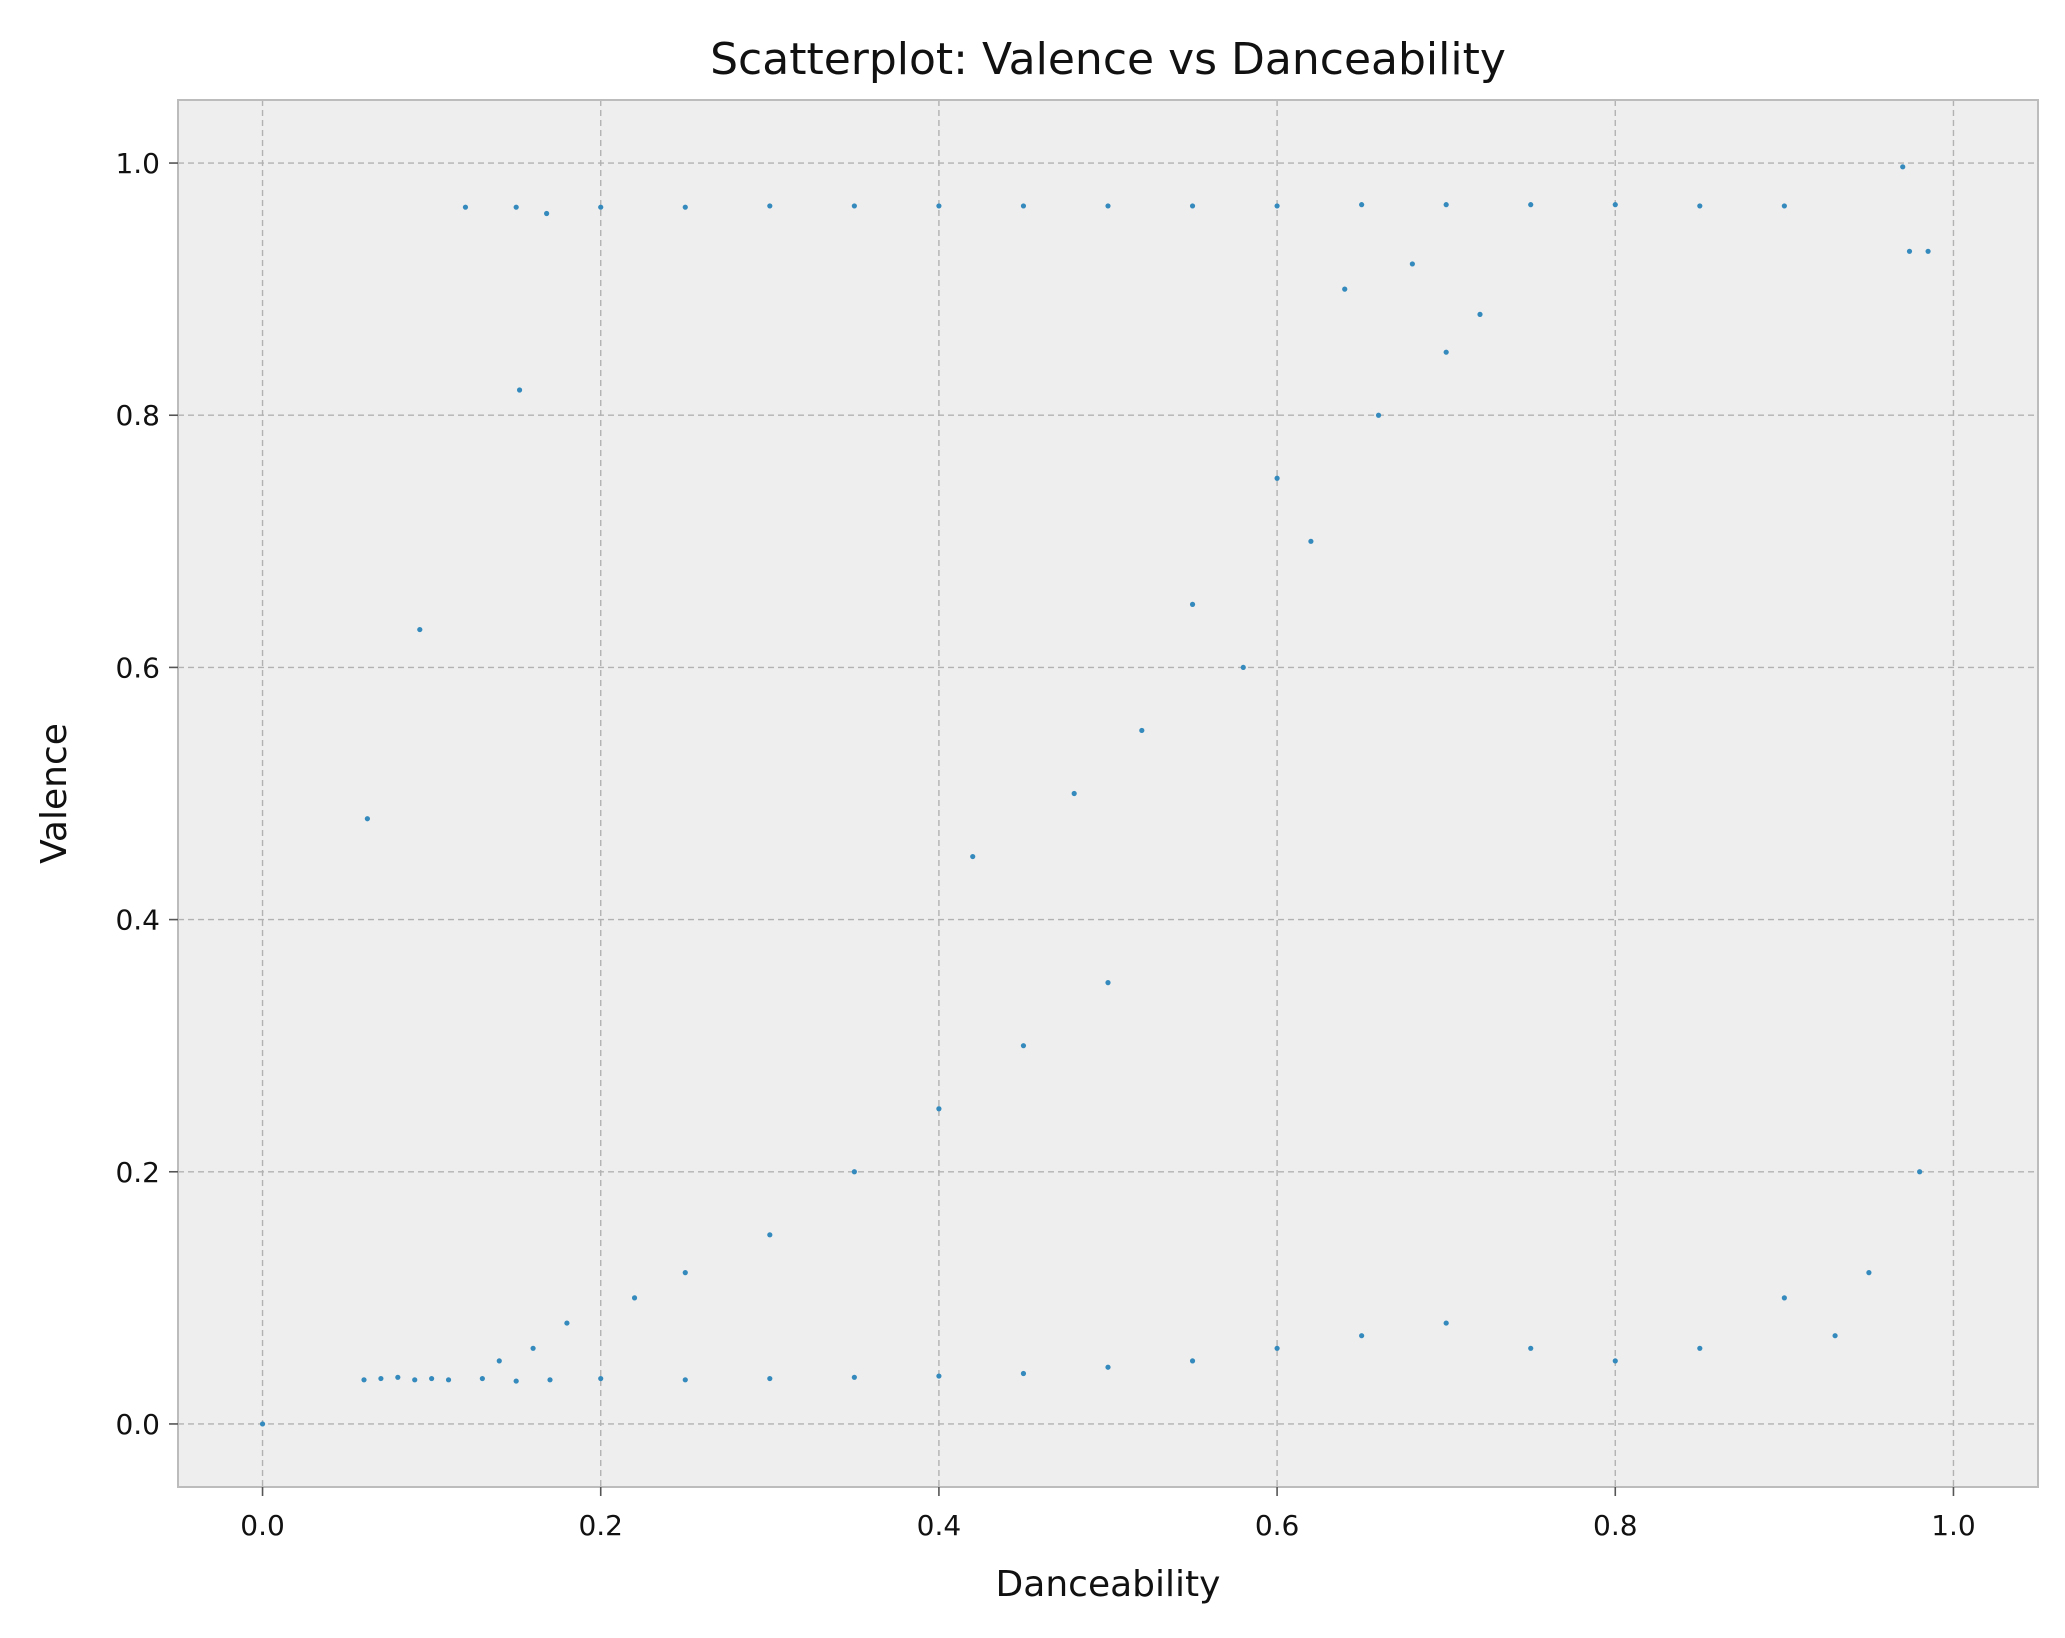 The image size is (2065, 1638). Describe the element at coordinates (137, 163) in the screenshot. I see `y-tick-label: 1.0` at that location.